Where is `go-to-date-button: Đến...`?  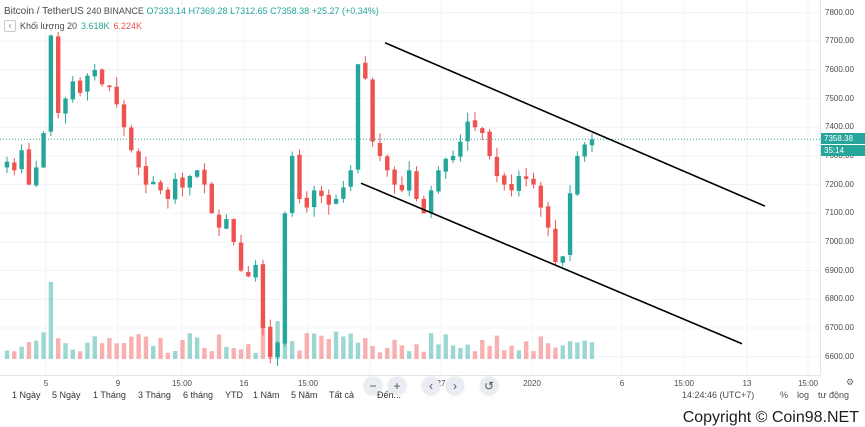
go-to-date-button: Đến... is located at coordinates (389, 395).